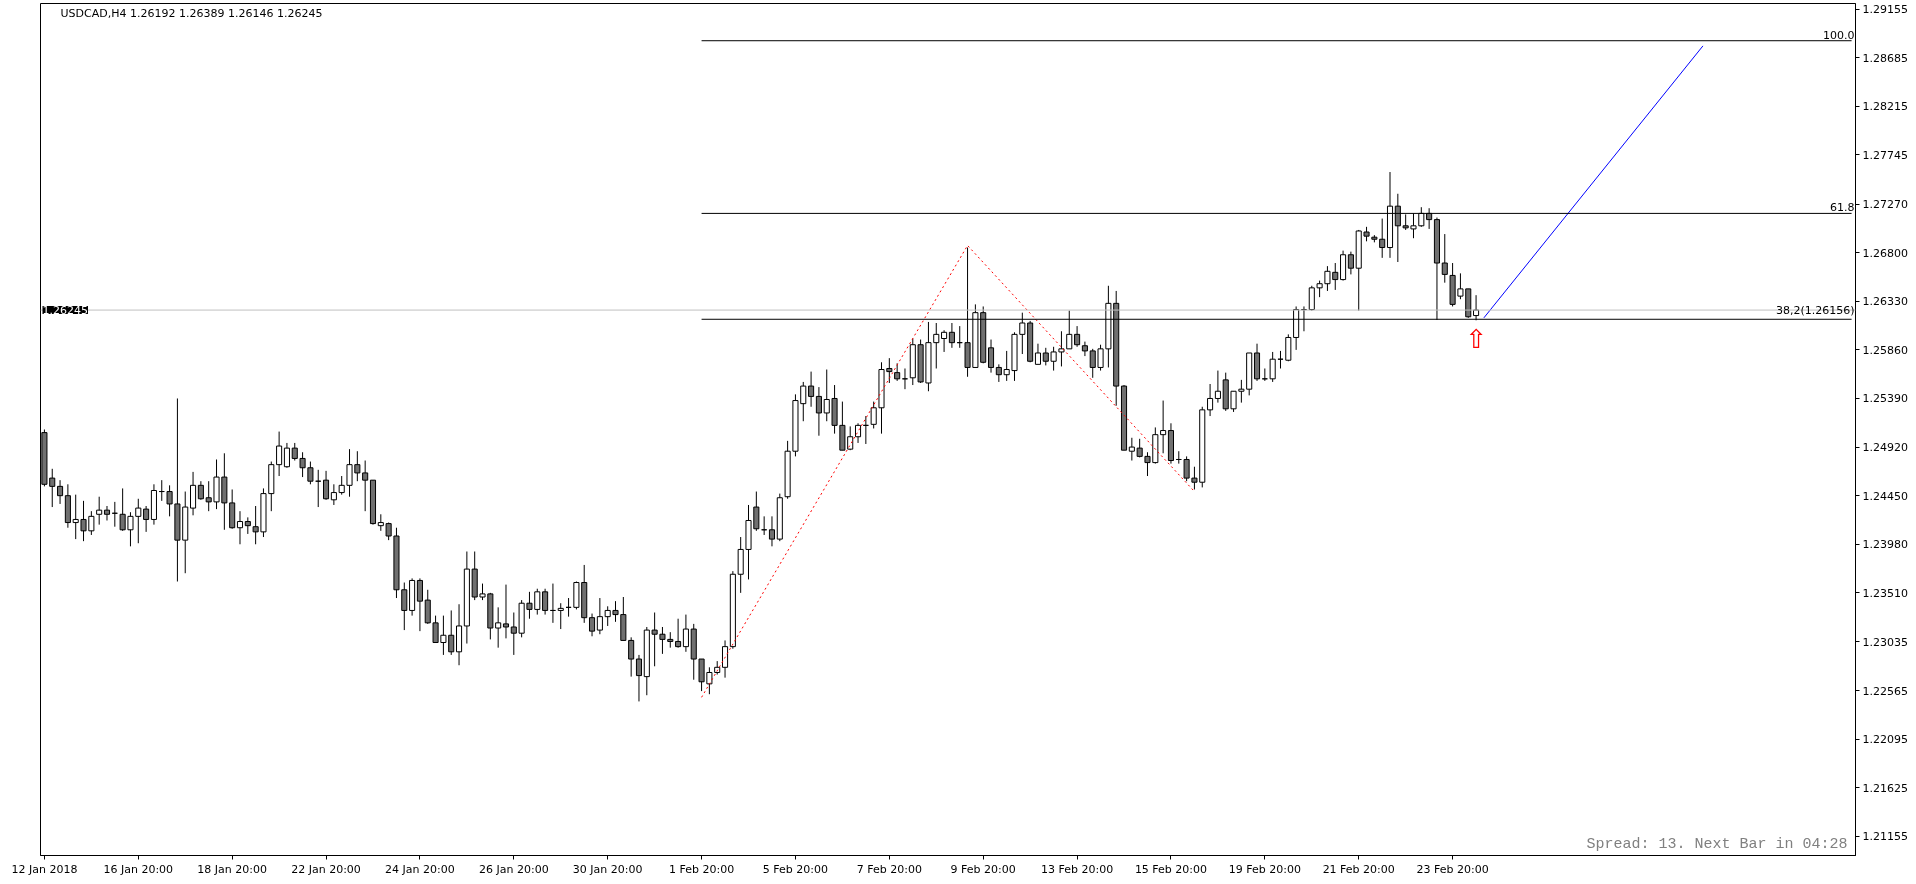 This screenshot has height=884, width=1916. What do you see at coordinates (607, 869) in the screenshot?
I see `x-tick-label: 30 Jan 20:00` at bounding box center [607, 869].